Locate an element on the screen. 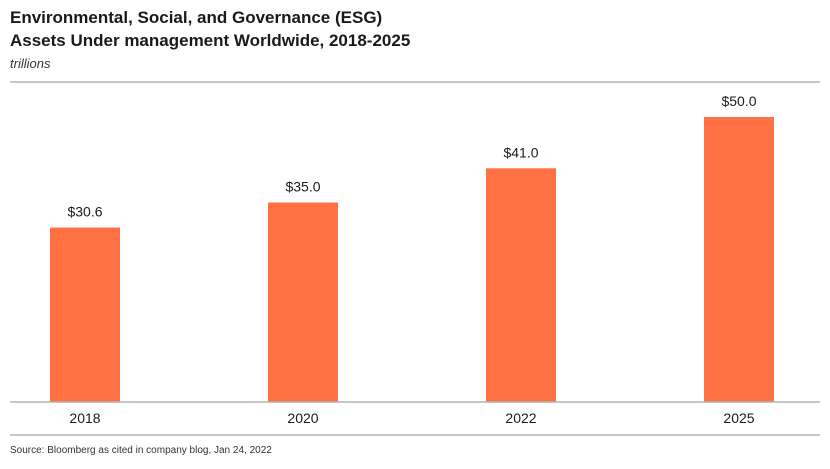  value-label-2018: $30.6 is located at coordinates (84, 212).